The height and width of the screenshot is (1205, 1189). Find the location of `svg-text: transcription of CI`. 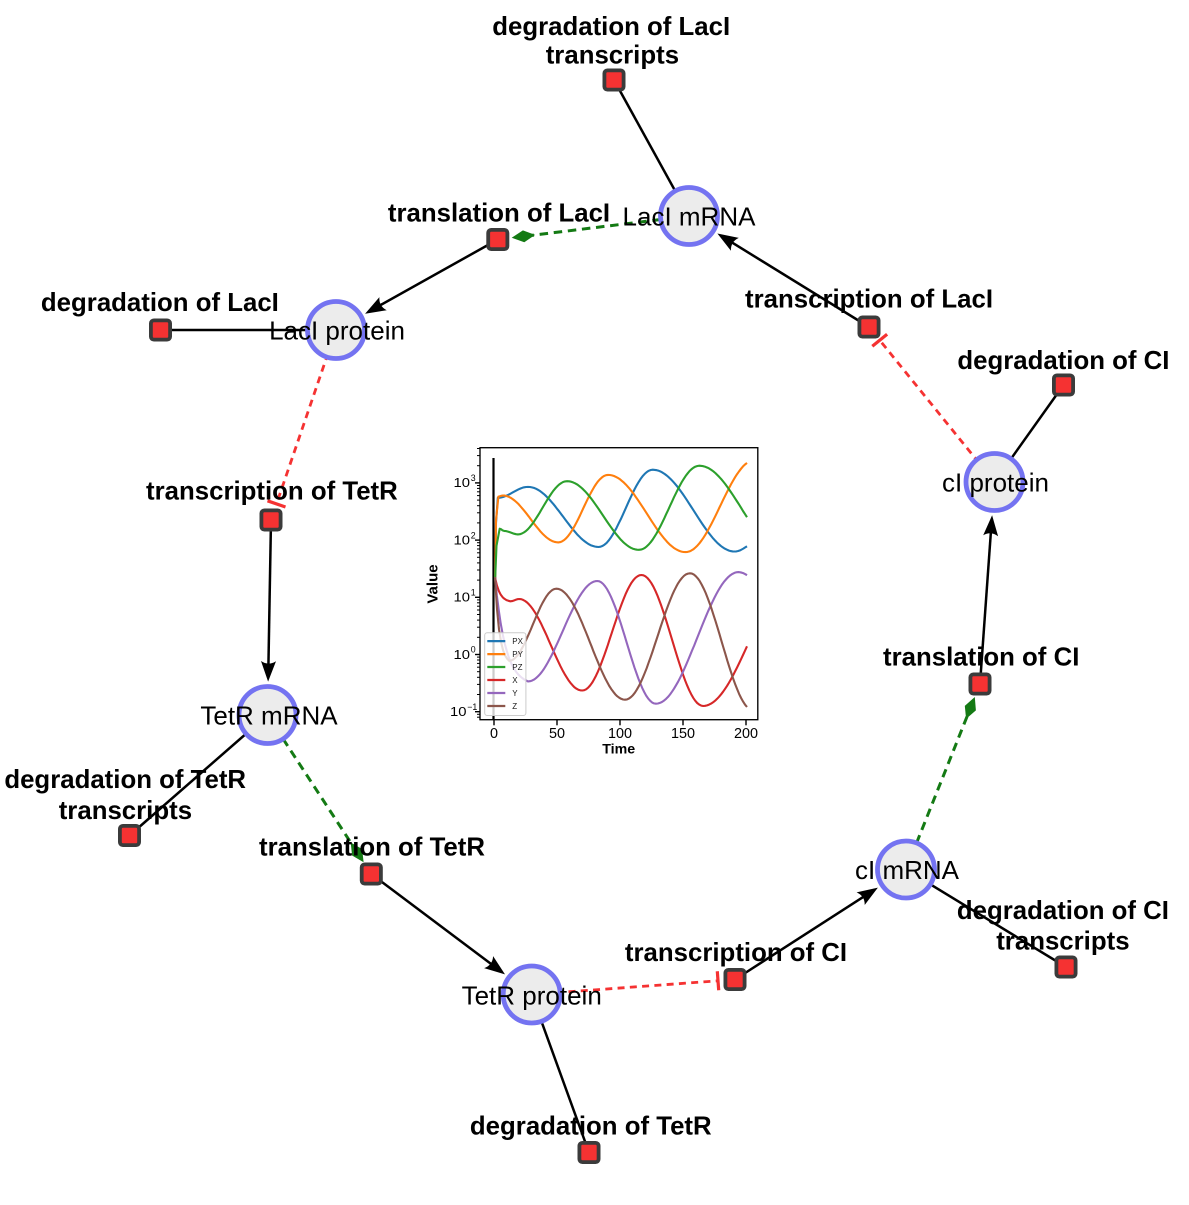

svg-text: transcription of CI is located at coordinates (736, 953).